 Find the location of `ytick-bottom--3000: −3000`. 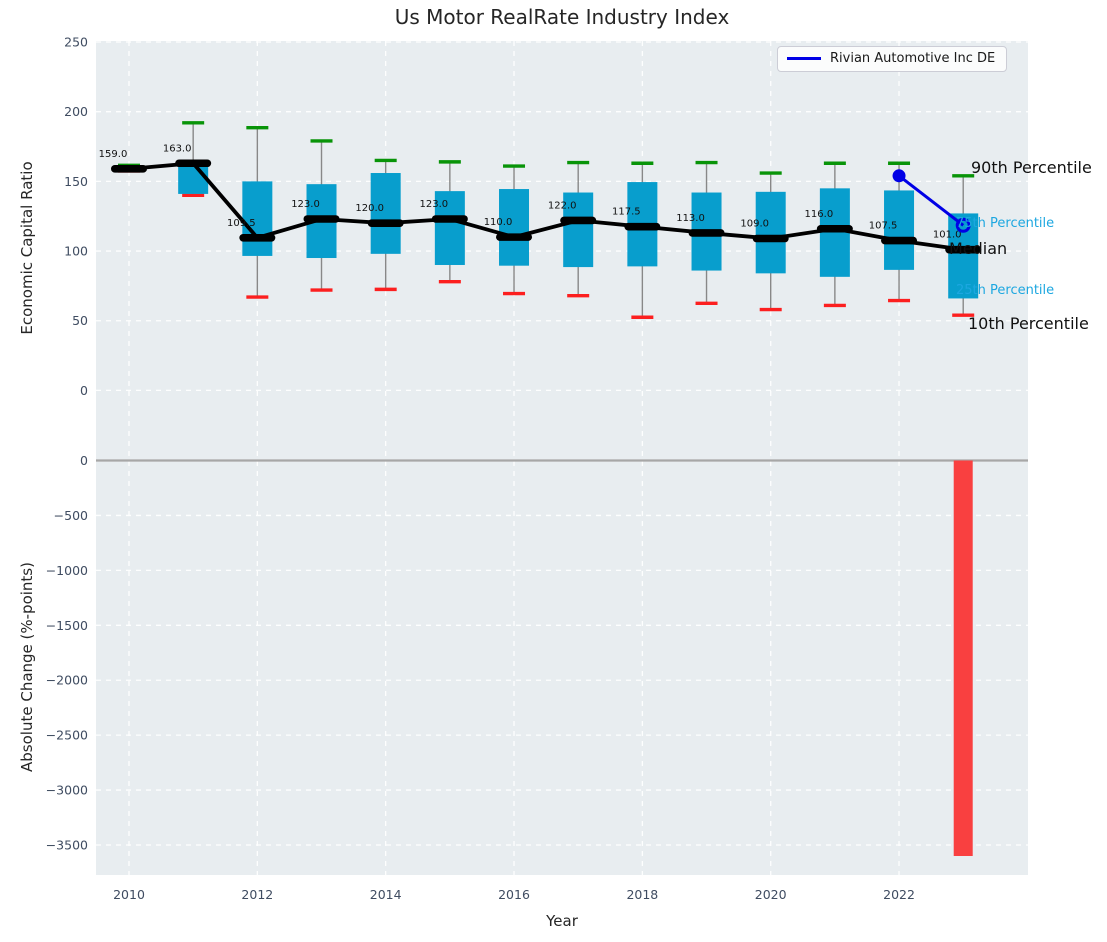

ytick-bottom--3000: −3000 is located at coordinates (67, 790).